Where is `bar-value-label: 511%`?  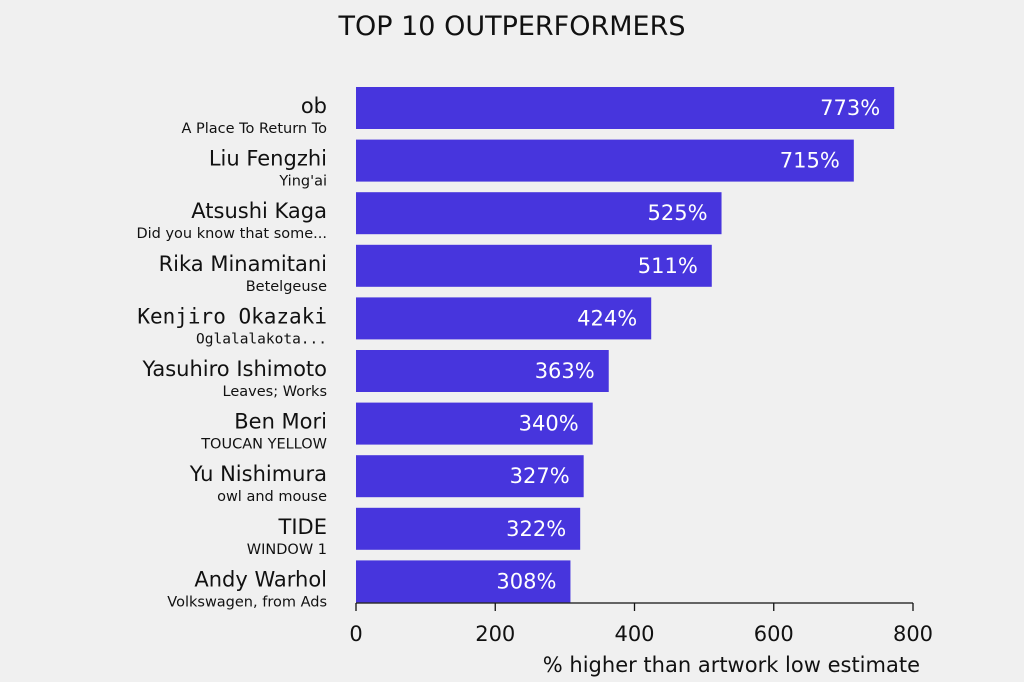 bar-value-label: 511% is located at coordinates (668, 266).